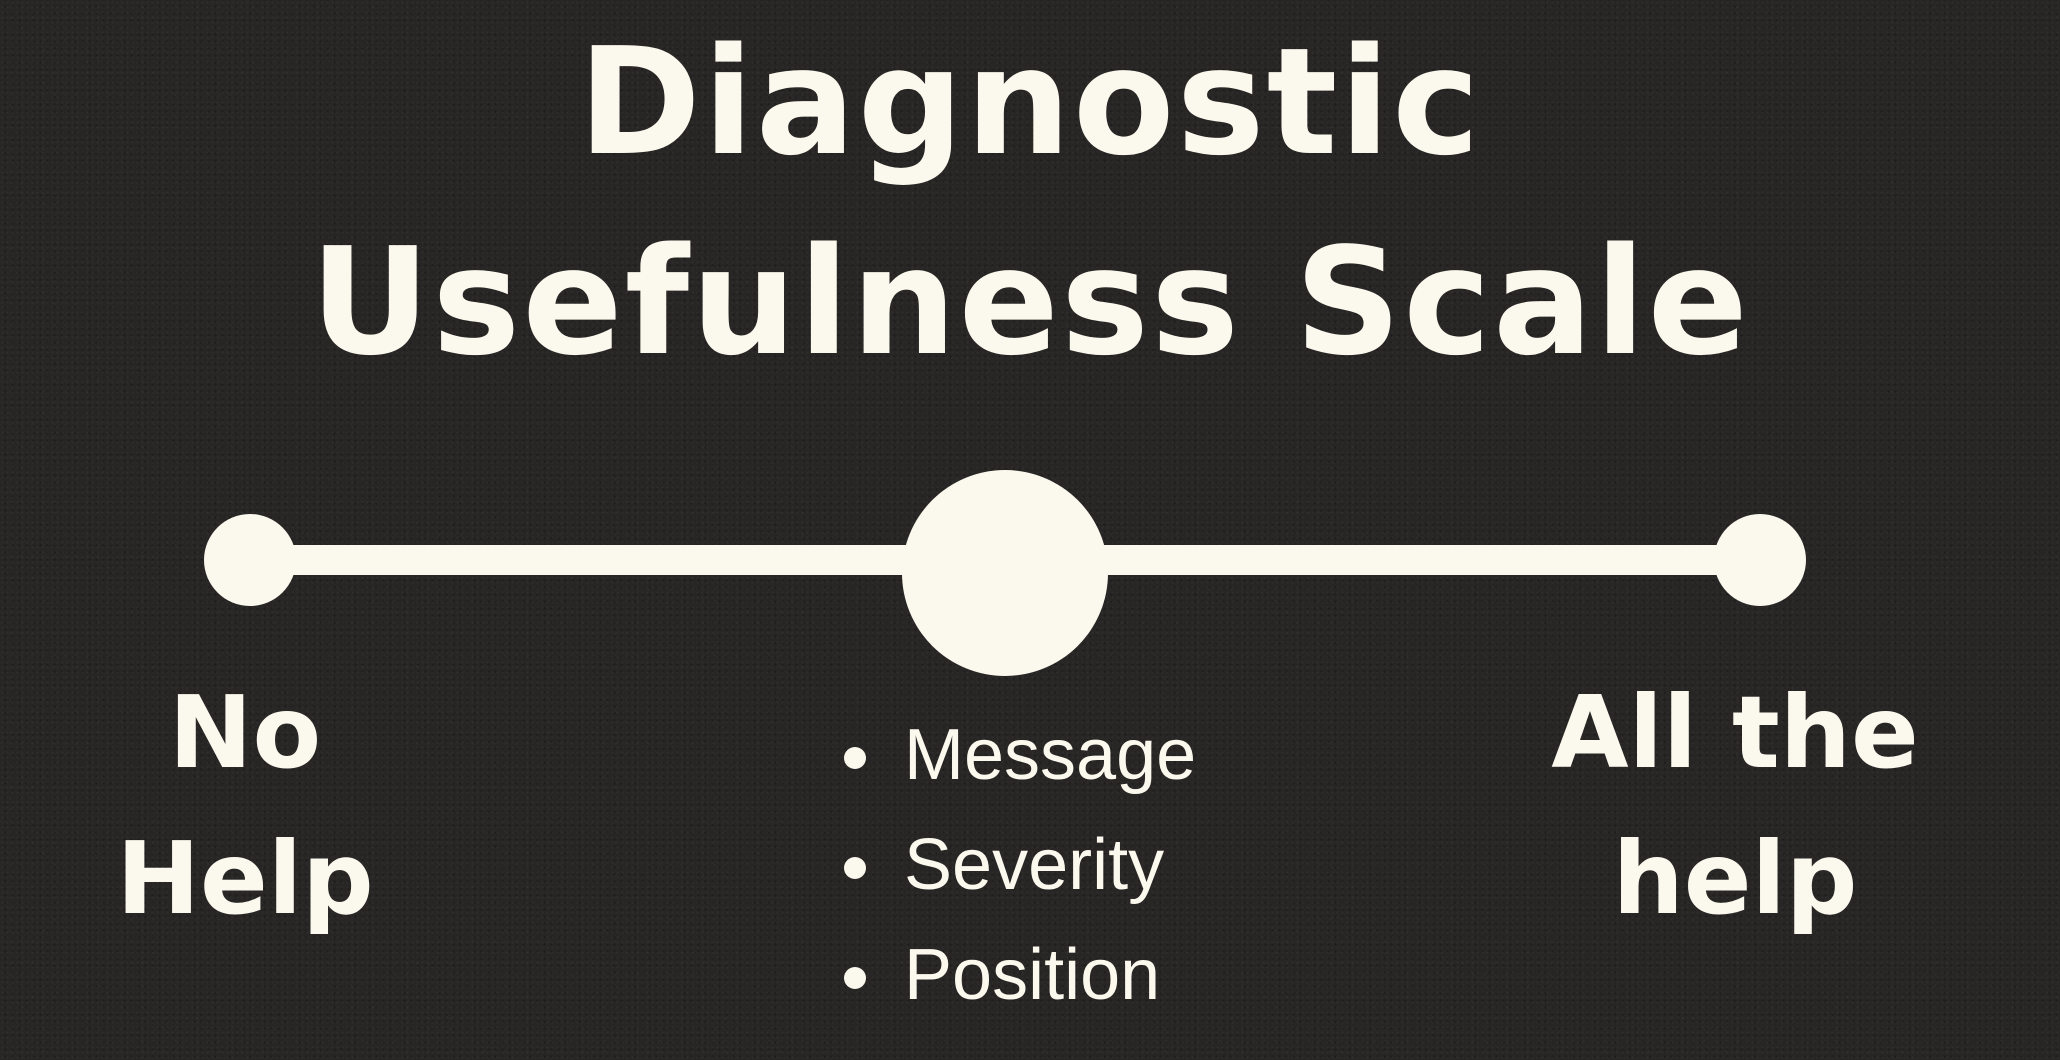 Image resolution: width=2060 pixels, height=1060 pixels. Describe the element at coordinates (1760, 560) in the screenshot. I see `scale-end-dot` at that location.